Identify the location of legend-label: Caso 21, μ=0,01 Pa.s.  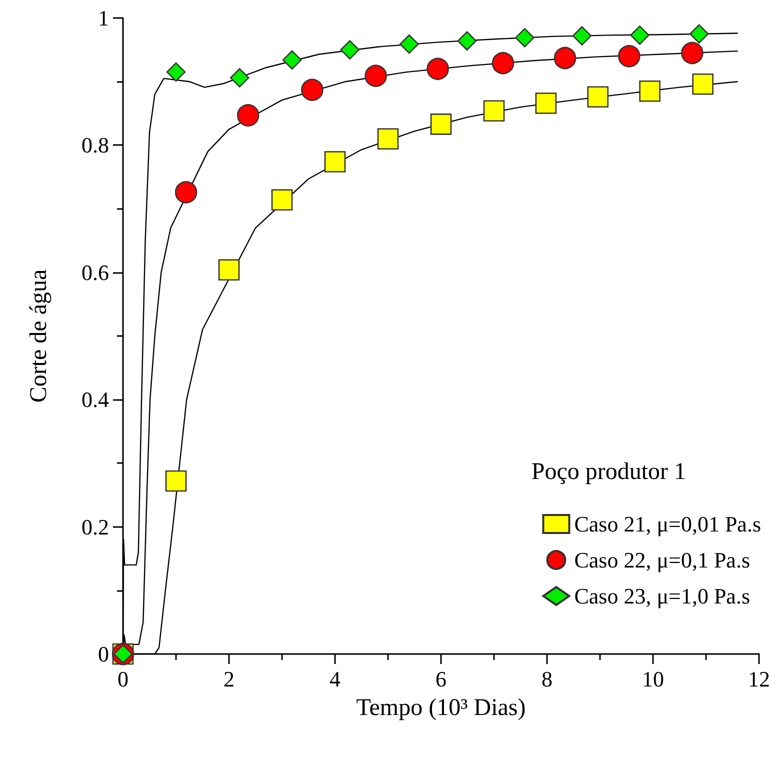
(667, 524).